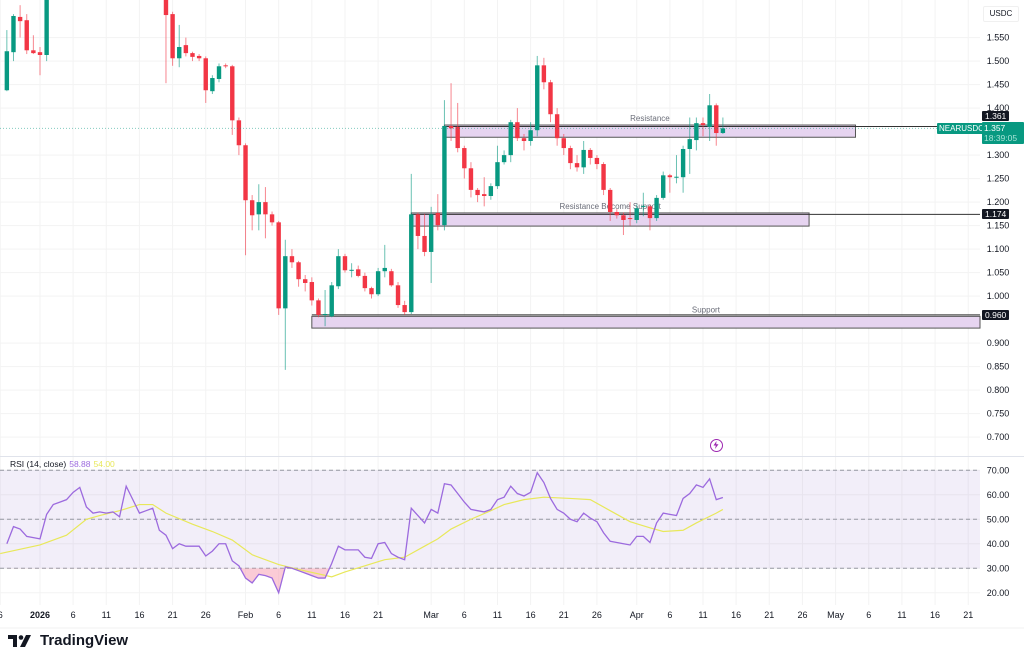 The image size is (1024, 660). I want to click on price-tick-label: 1.300, so click(998, 155).